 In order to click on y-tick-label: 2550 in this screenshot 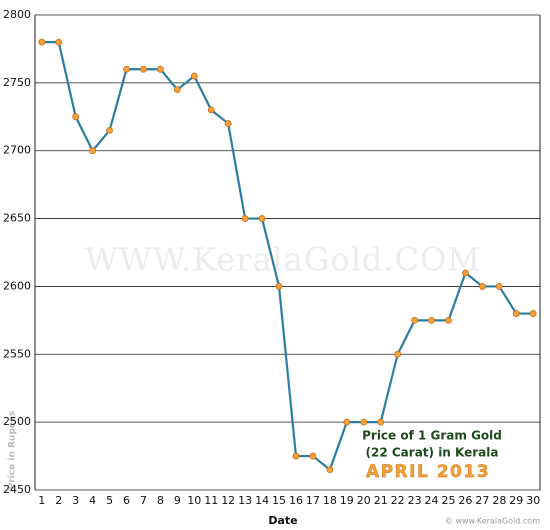, I will do `click(17, 353)`.